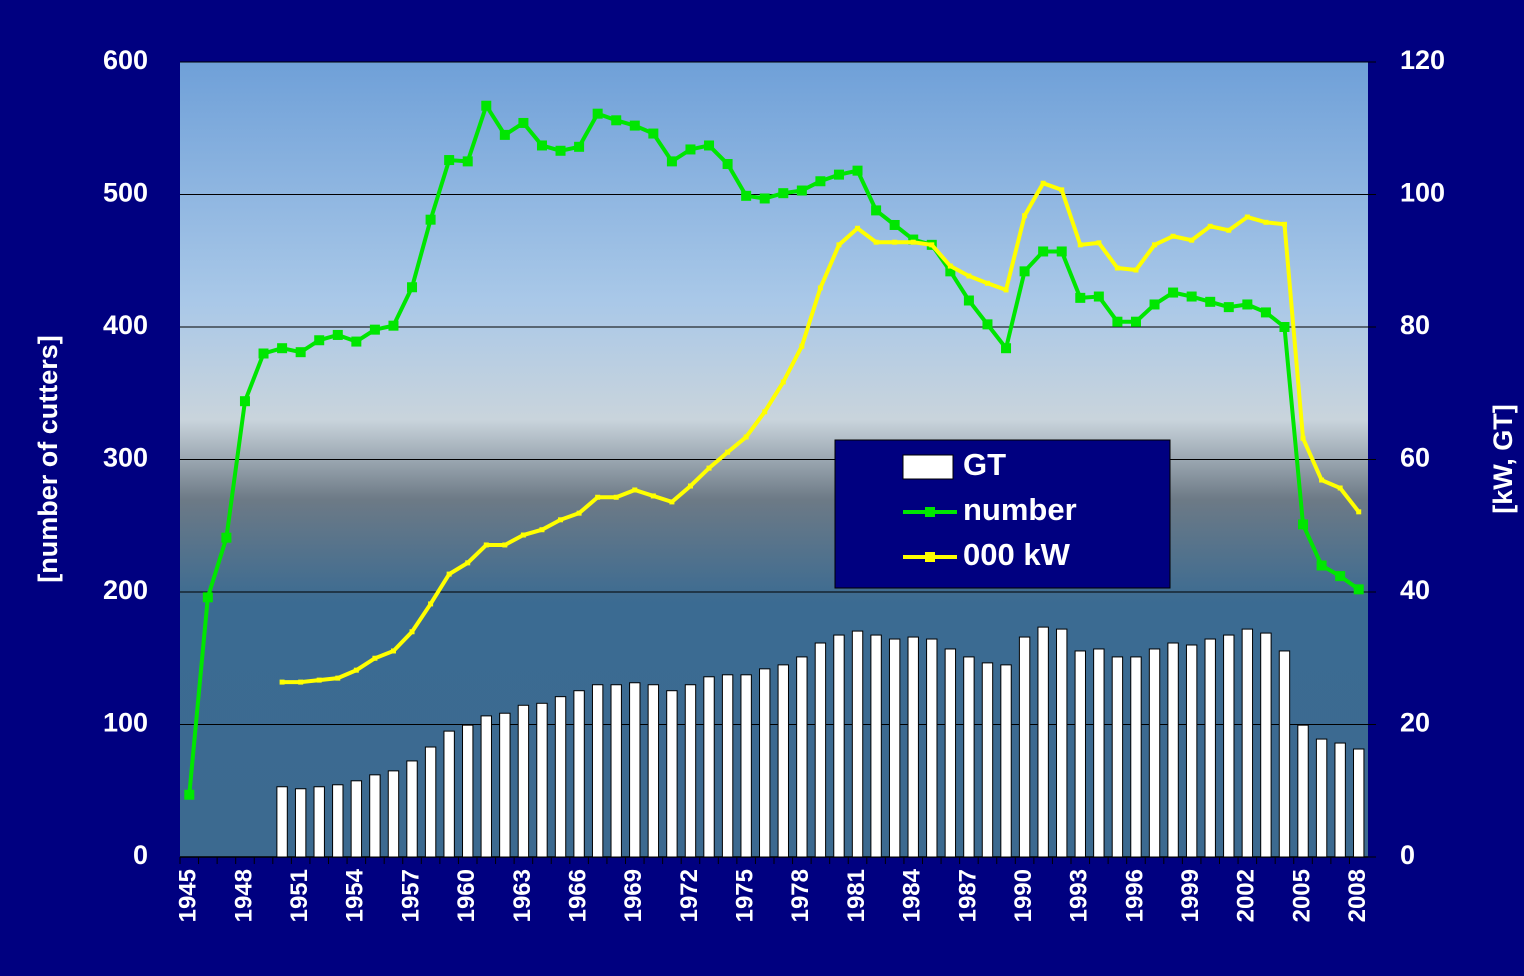 The width and height of the screenshot is (1524, 976). Describe the element at coordinates (1407, 855) in the screenshot. I see `y2-tick-label: 0` at that location.